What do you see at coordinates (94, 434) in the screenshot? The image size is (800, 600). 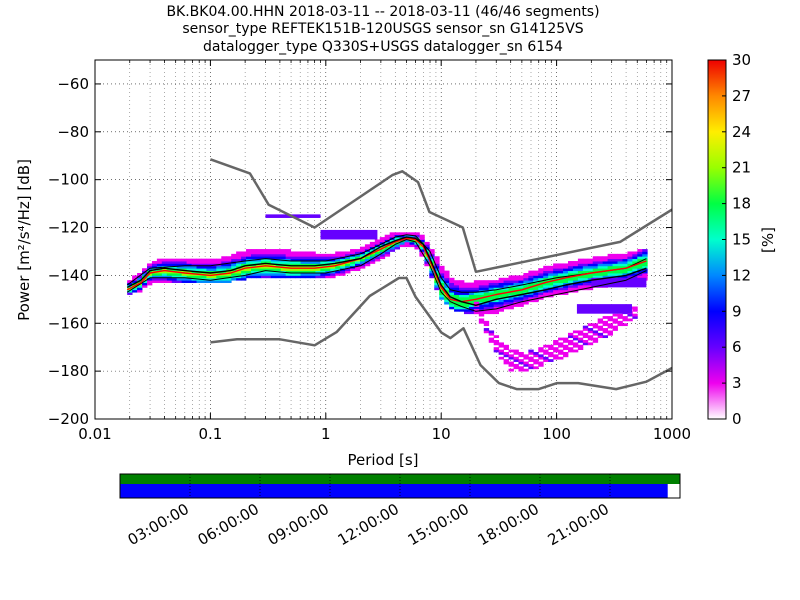 I see `x-tick-label: 0.01` at bounding box center [94, 434].